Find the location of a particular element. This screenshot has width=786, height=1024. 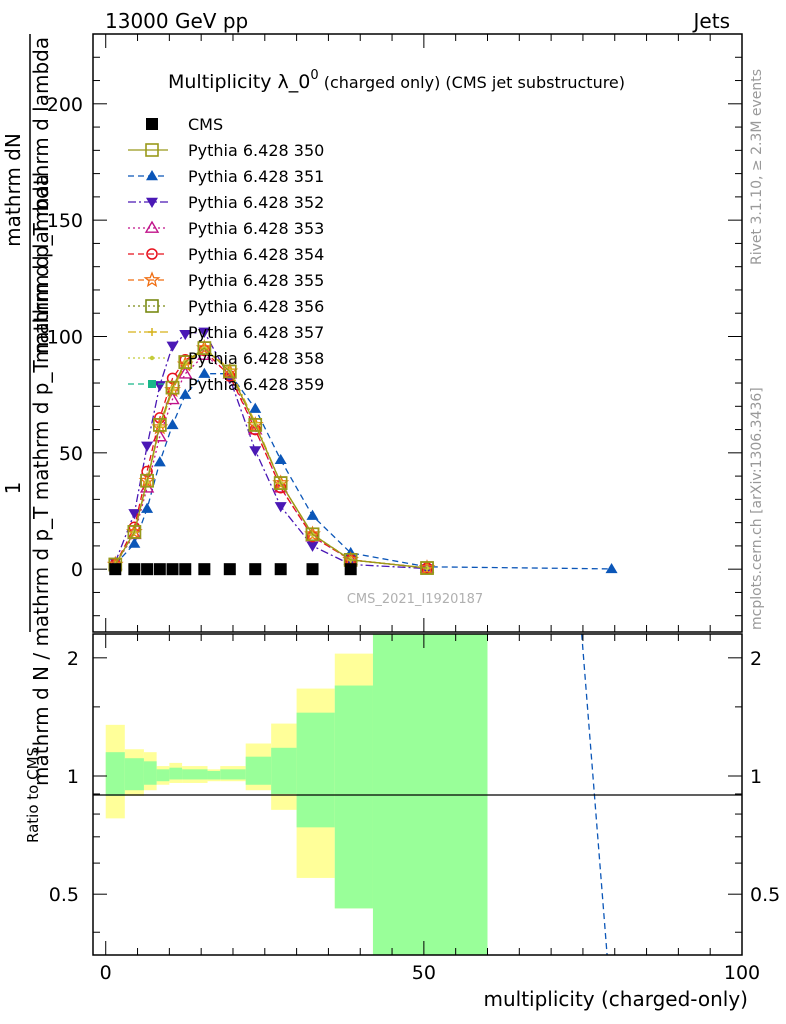

mcplots-label: mcplots.cern.ch [arXiv:1306.3436] is located at coordinates (757, 508).